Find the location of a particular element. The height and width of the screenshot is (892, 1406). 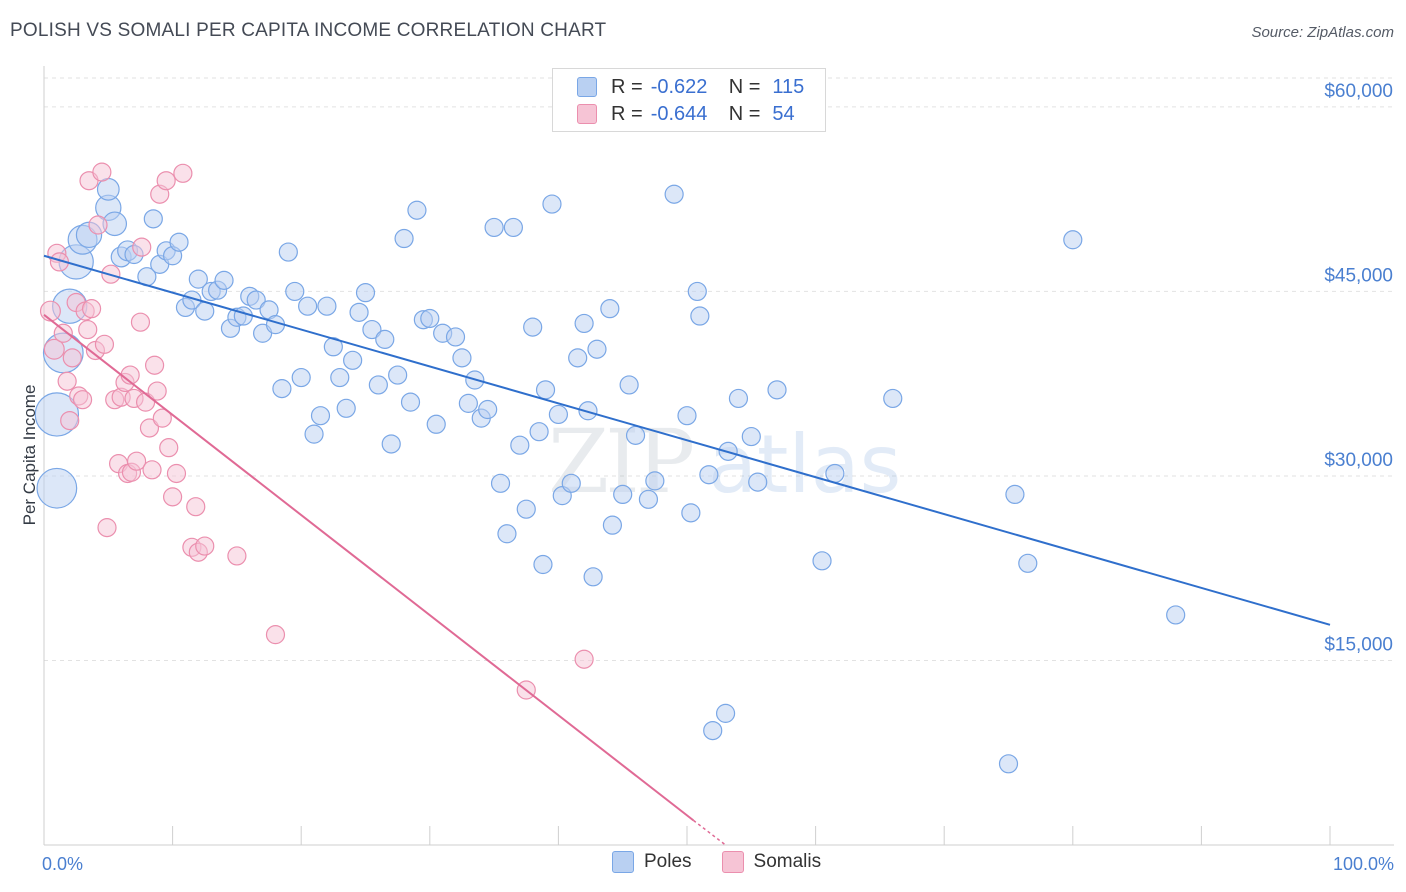

series-swatch-somalis is located at coordinates (732, 862).